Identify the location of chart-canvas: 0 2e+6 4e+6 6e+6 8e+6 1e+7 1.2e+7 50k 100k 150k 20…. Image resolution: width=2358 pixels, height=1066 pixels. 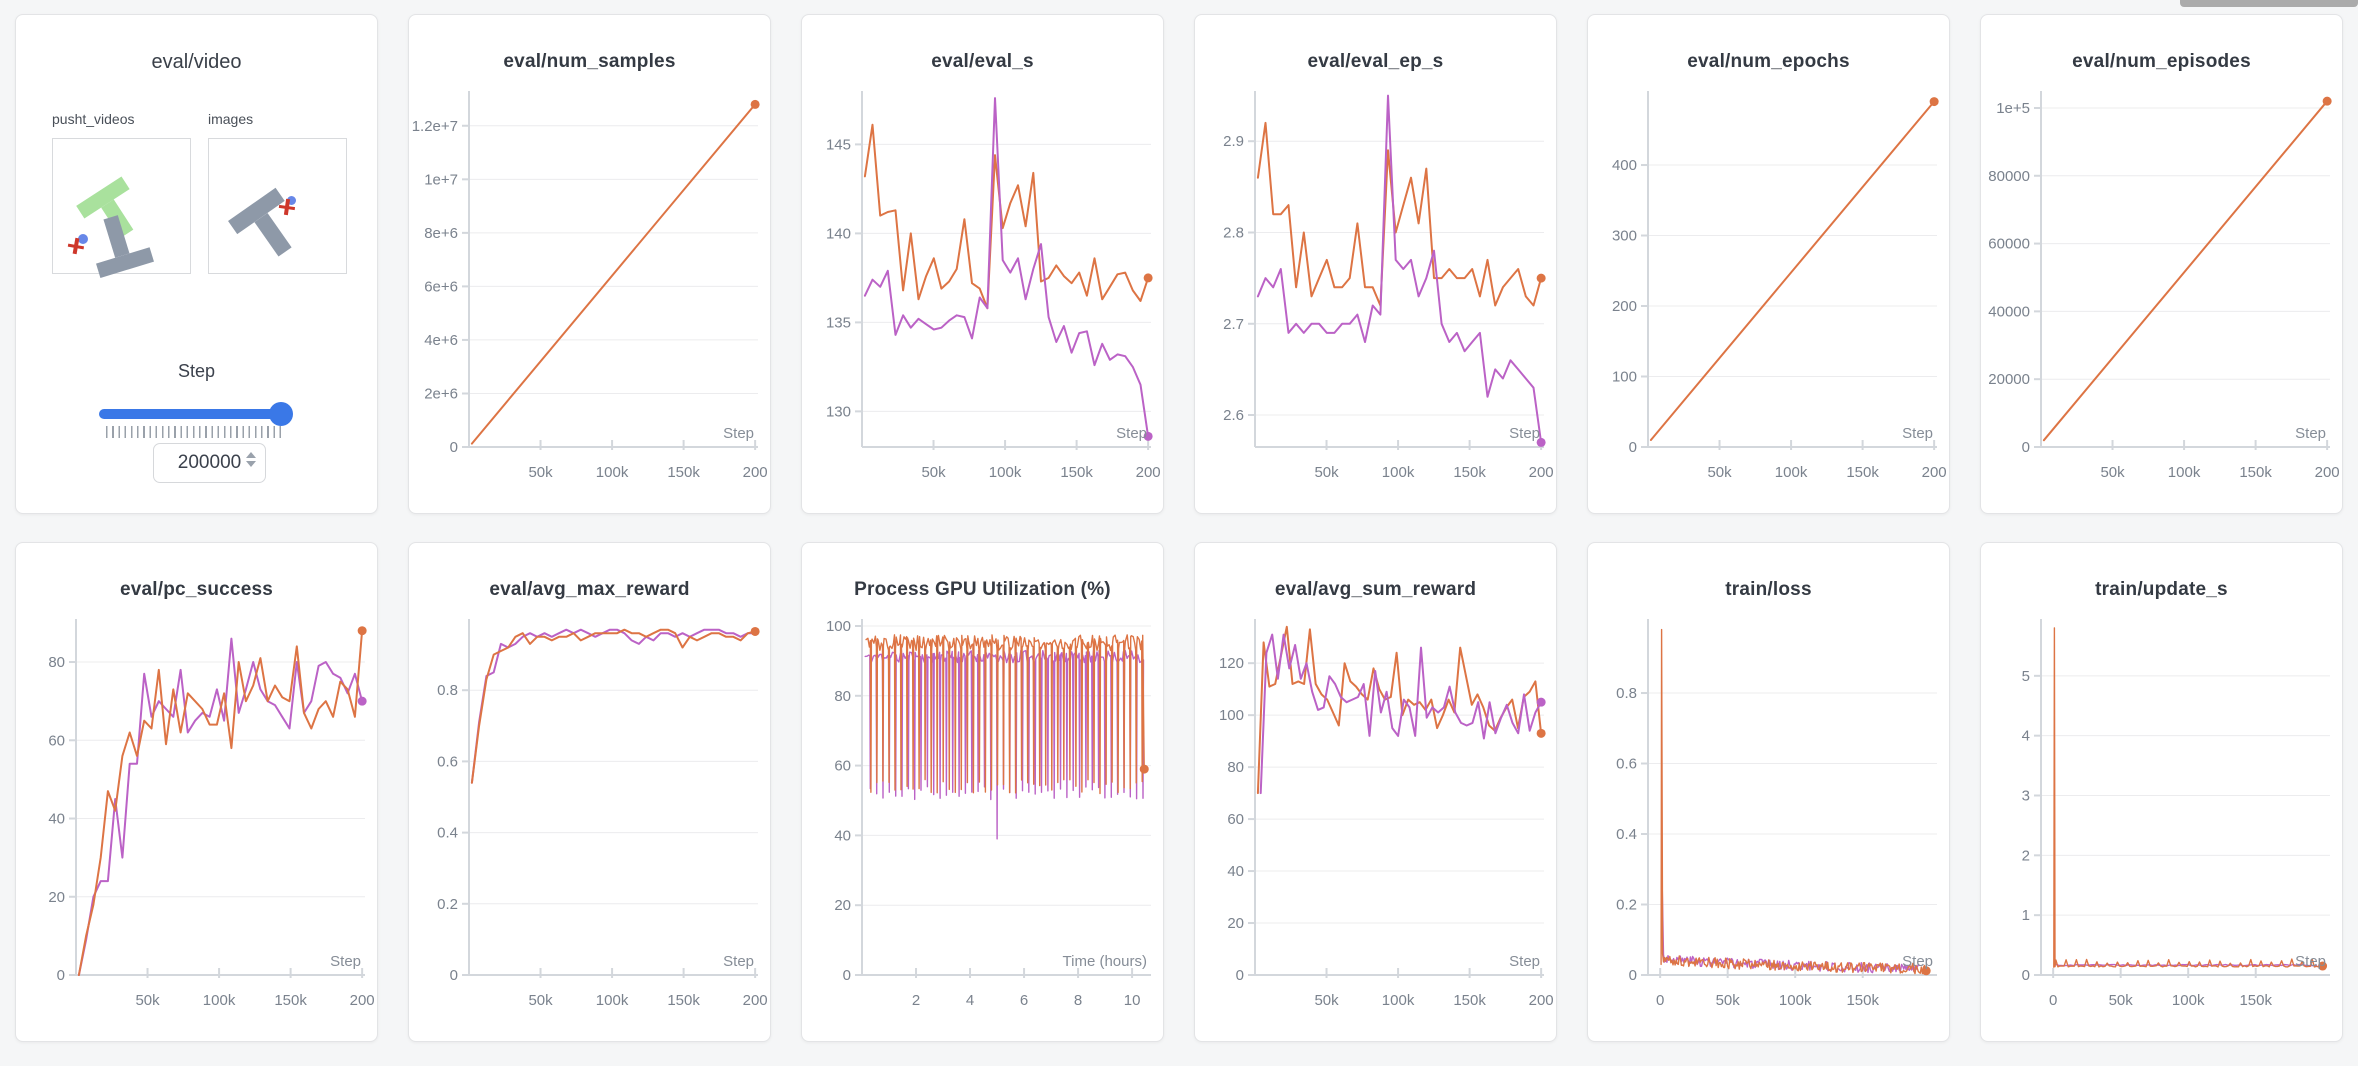
(590, 294).